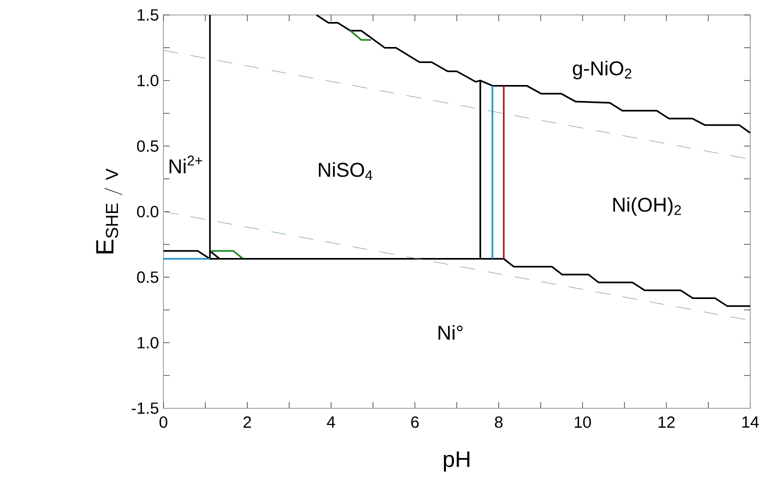 The width and height of the screenshot is (763, 489). I want to click on x-tick-label: 14, so click(750, 422).